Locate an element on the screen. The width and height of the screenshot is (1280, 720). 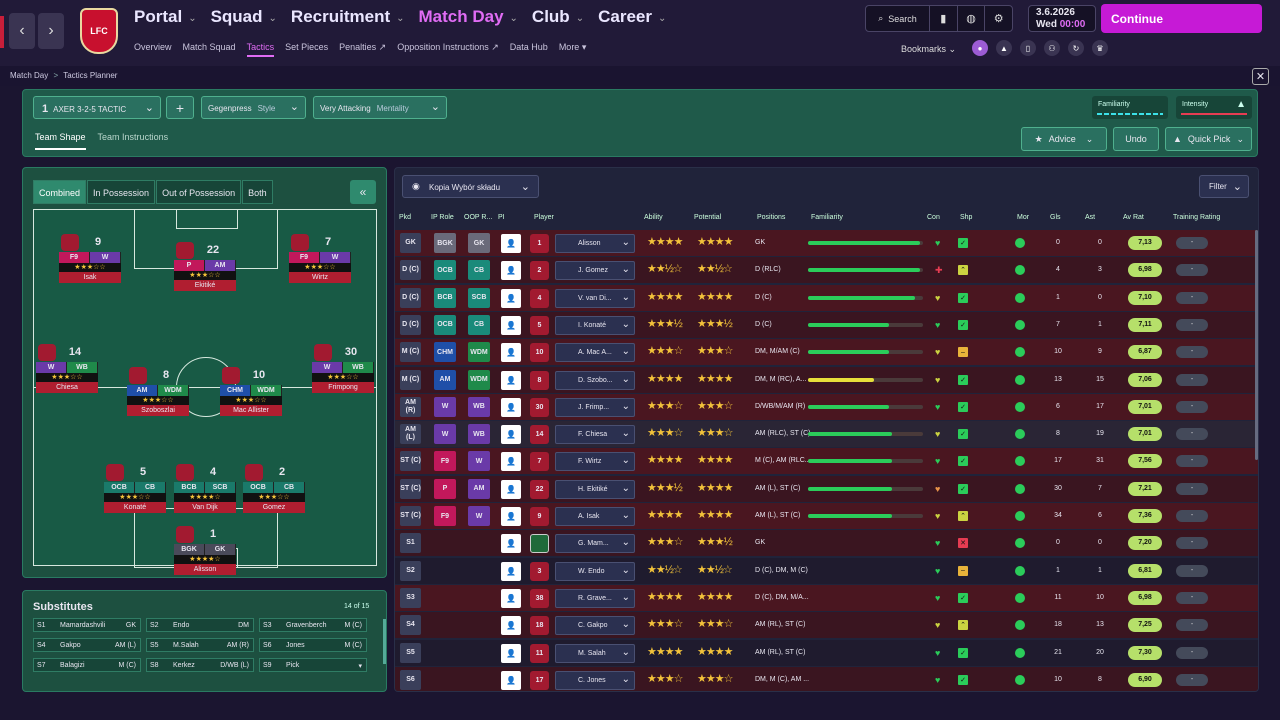
column-header: Potential is located at coordinates (708, 217).